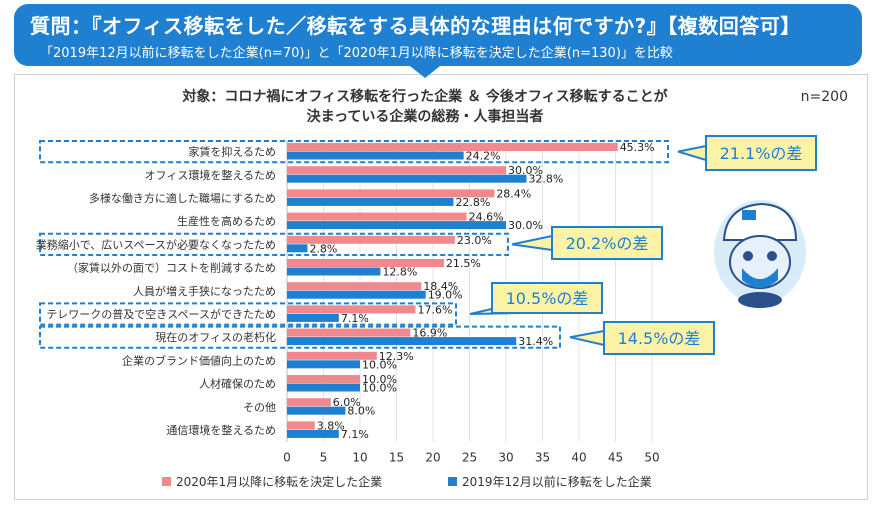  Describe the element at coordinates (749, 215) in the screenshot. I see `mascot-cap-badge` at that location.